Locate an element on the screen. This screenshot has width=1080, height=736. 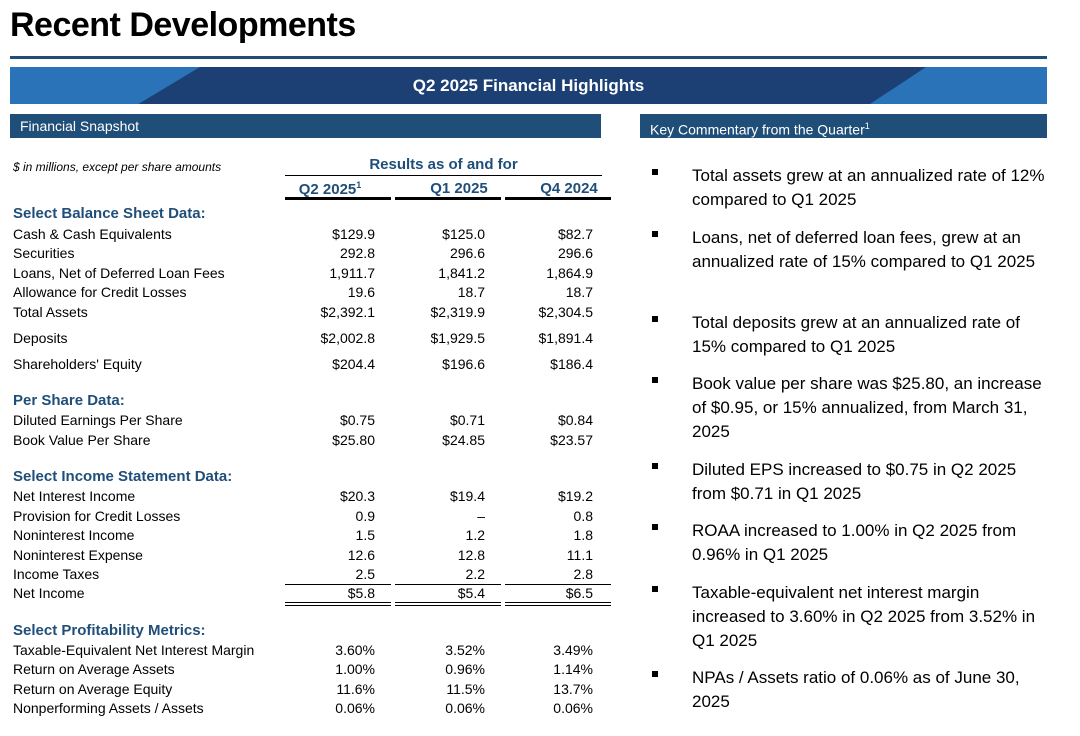
table-row: Deposits $2,002.8 $1,929.5 $1,891.4 is located at coordinates (303, 338).